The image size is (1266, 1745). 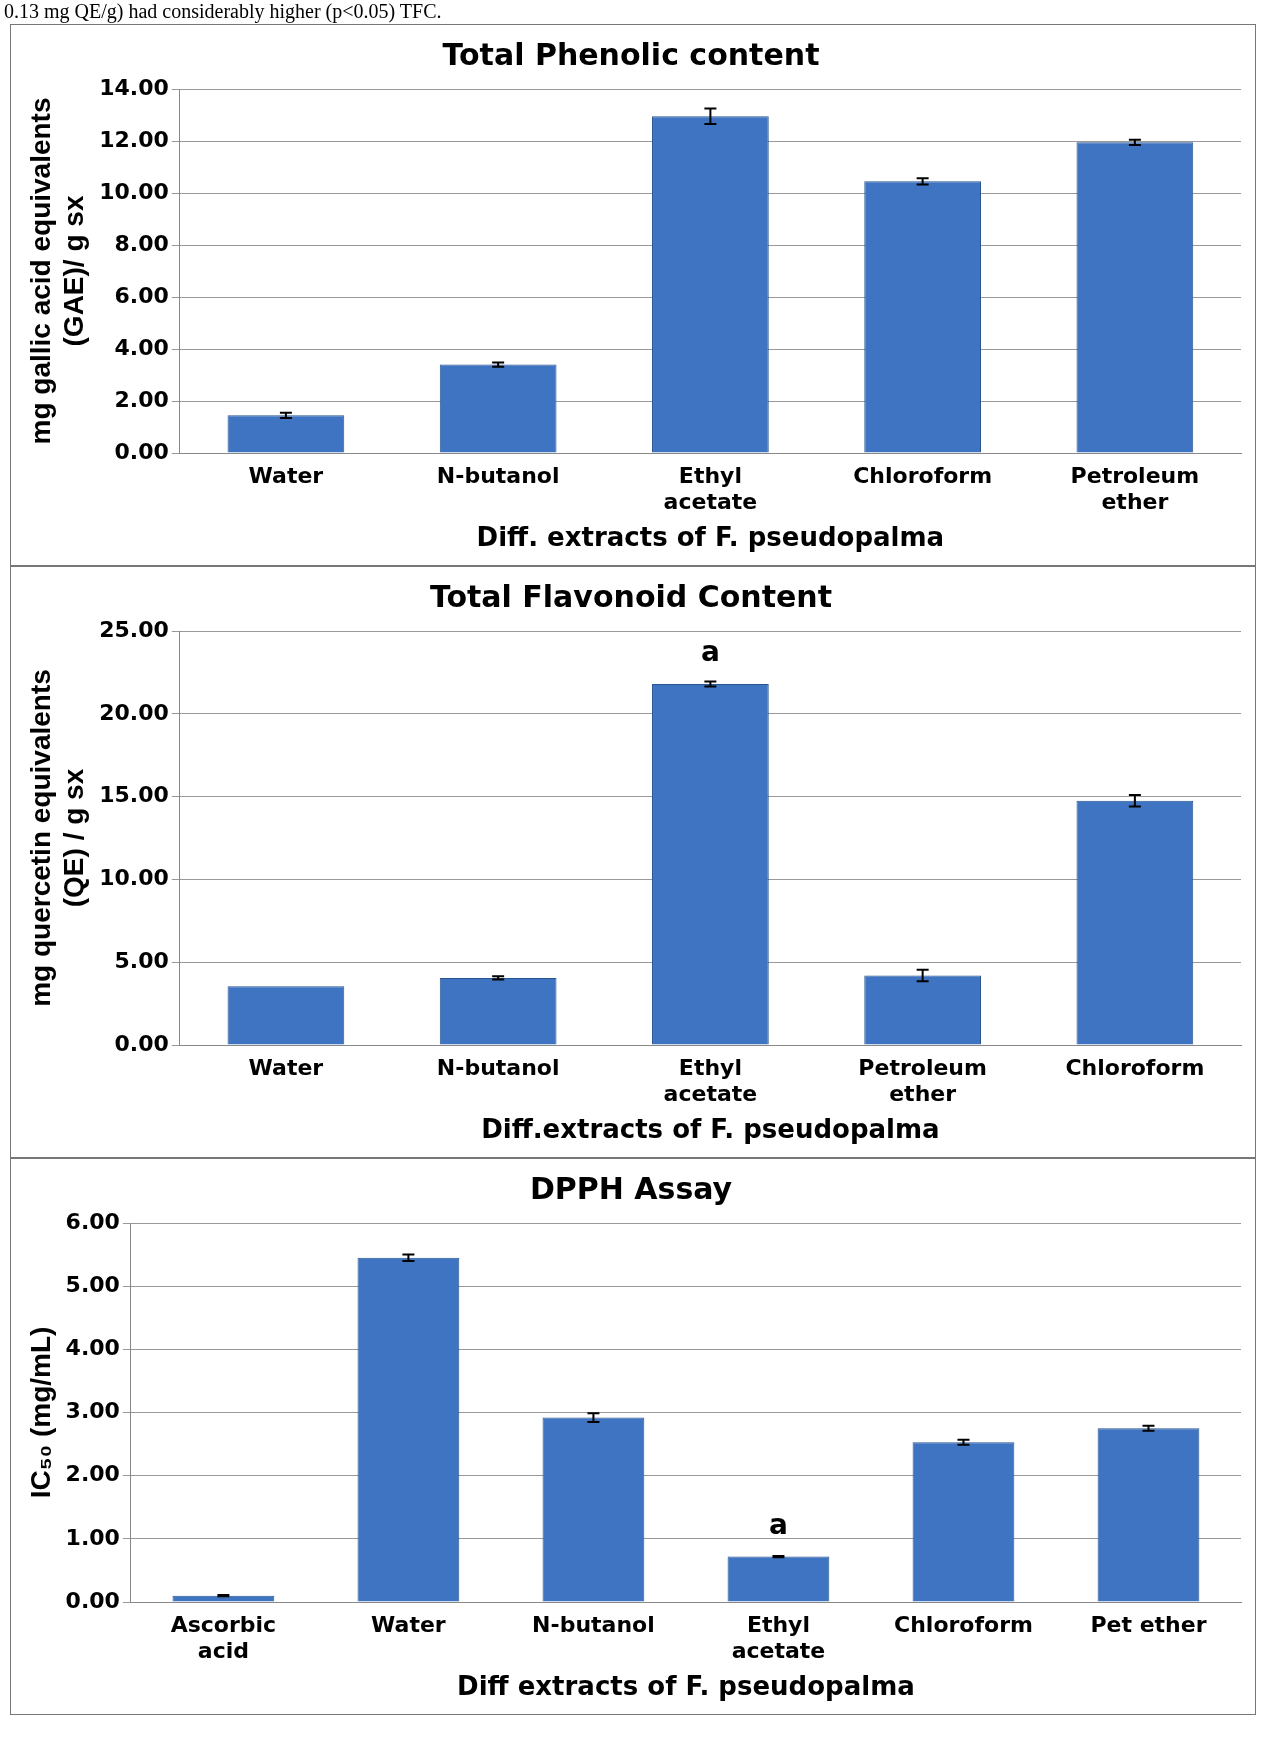 I want to click on y-axis-title: mg quercetin equivalents (QE) / g sx, so click(x=57, y=838).